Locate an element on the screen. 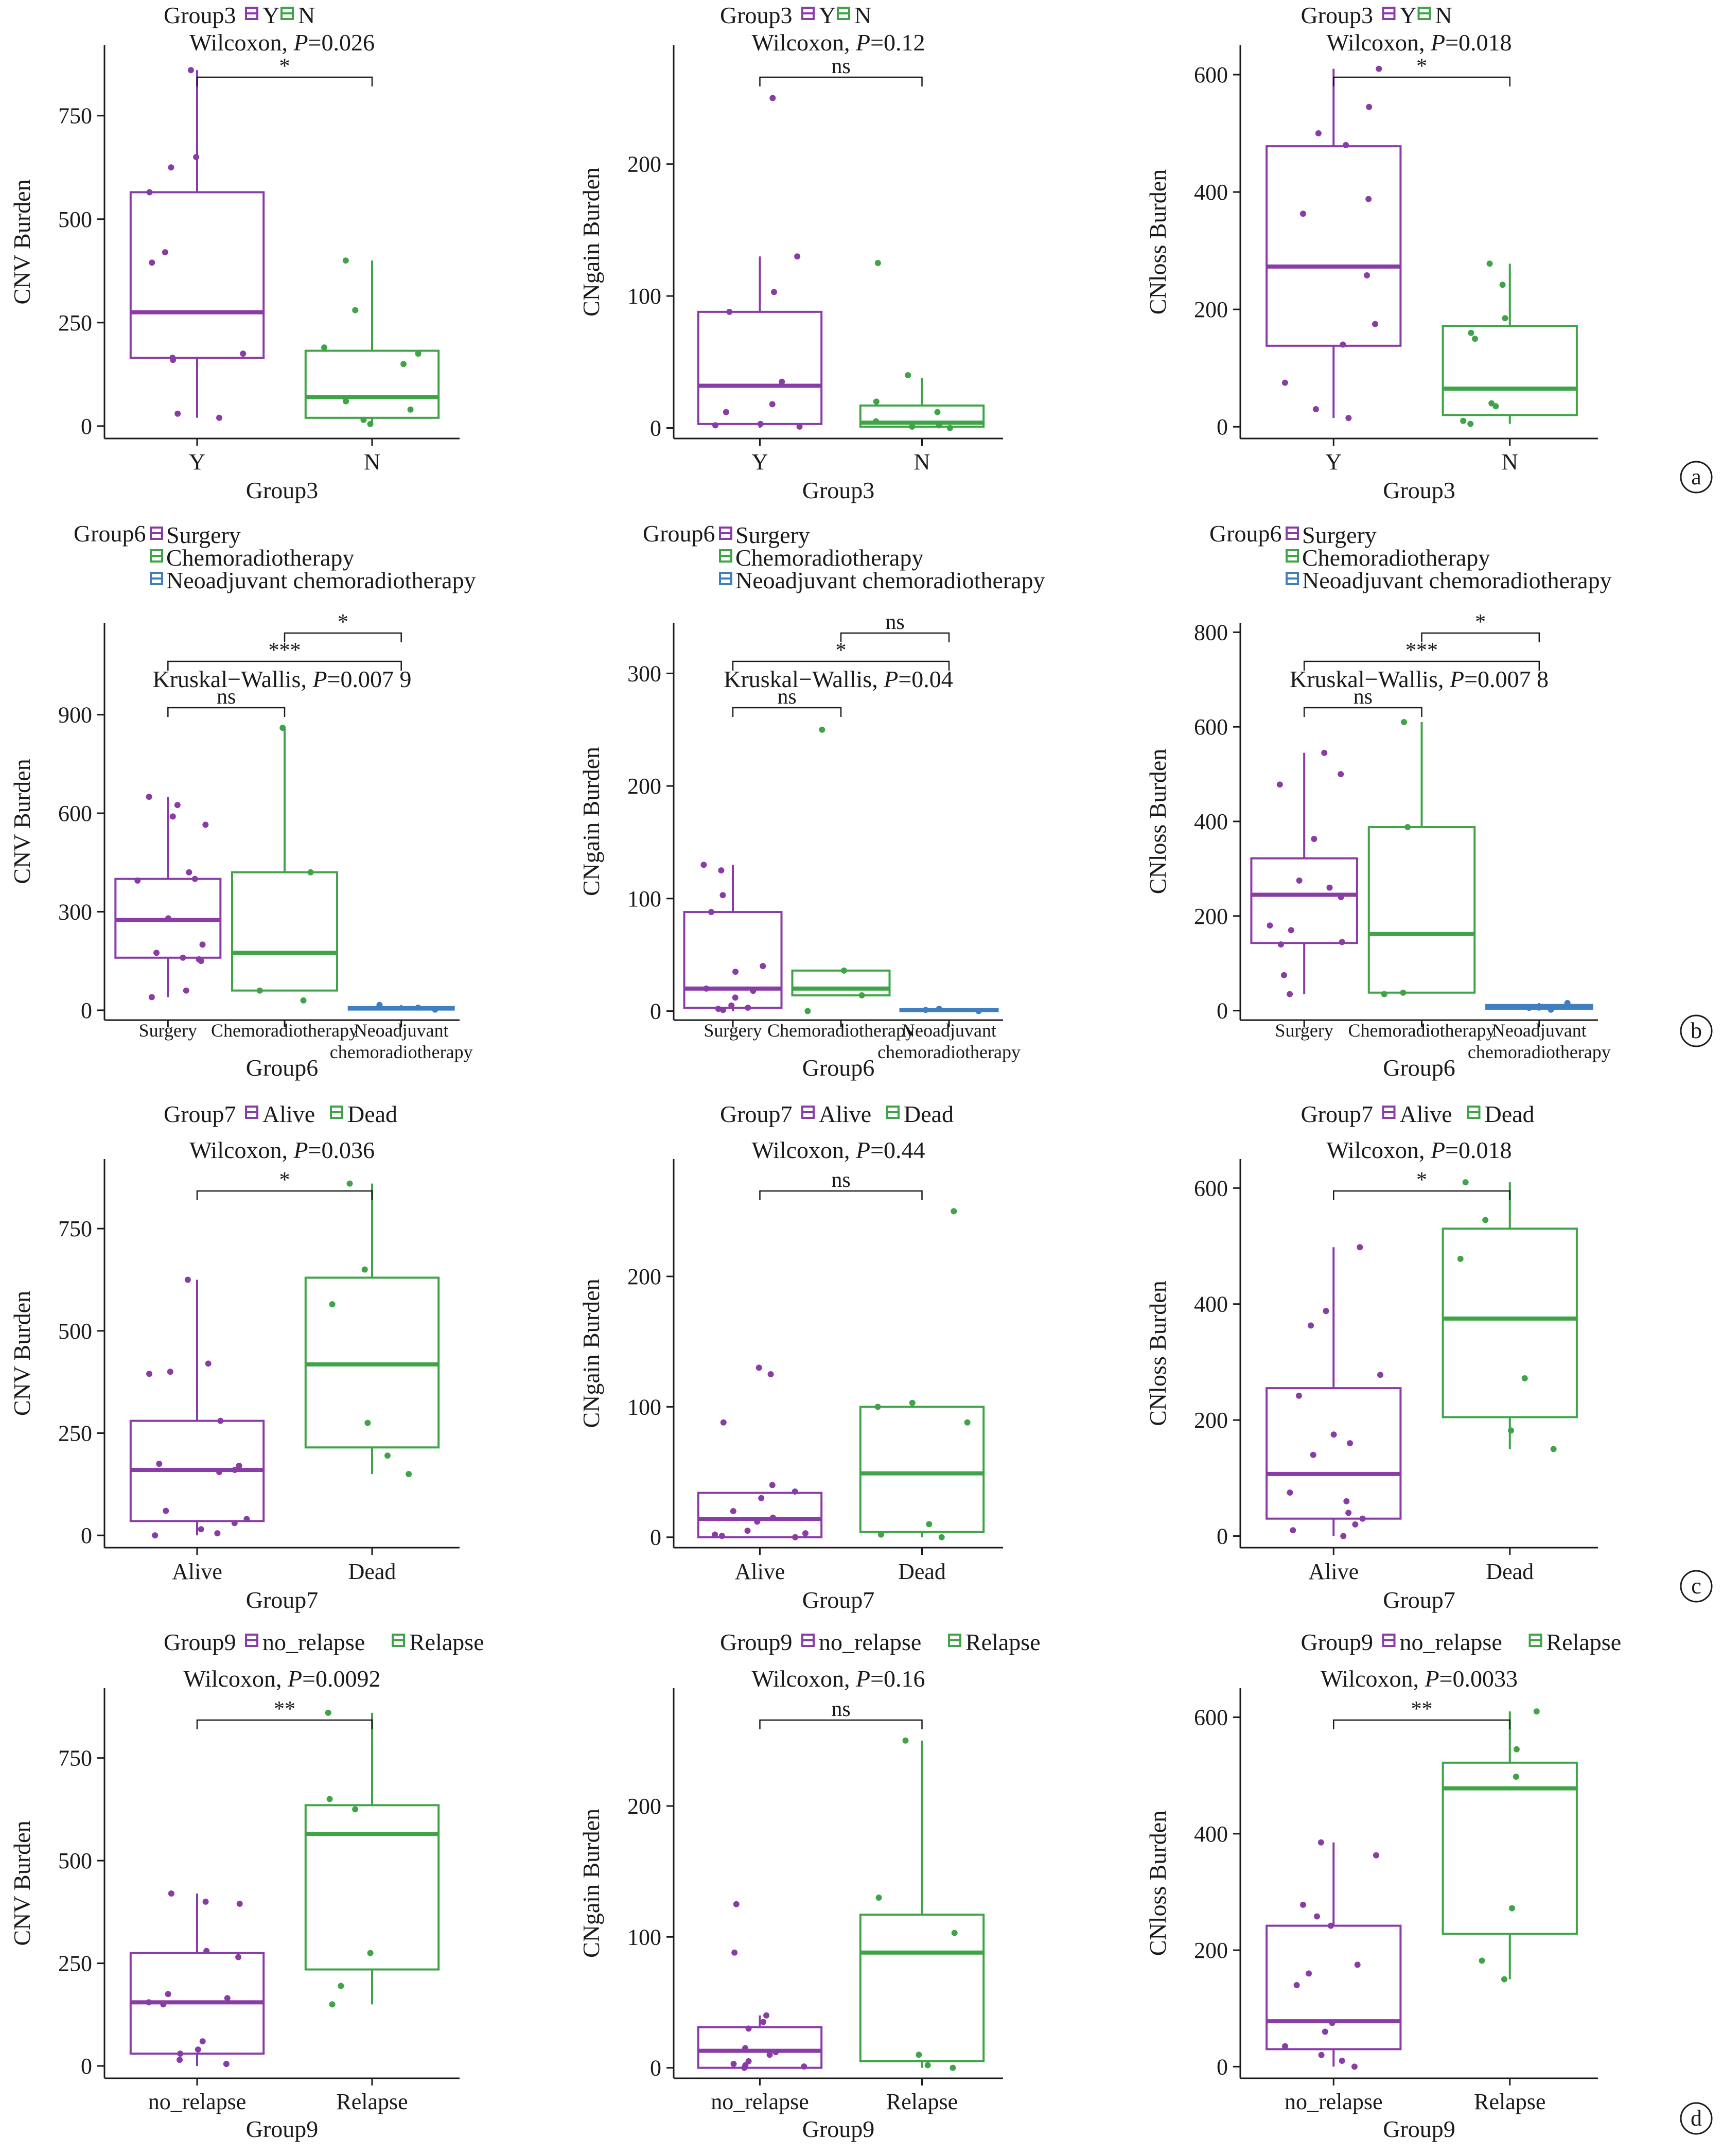 The image size is (1722, 2156). legend-item-label: Chemoradiotherapy is located at coordinates (829, 558).